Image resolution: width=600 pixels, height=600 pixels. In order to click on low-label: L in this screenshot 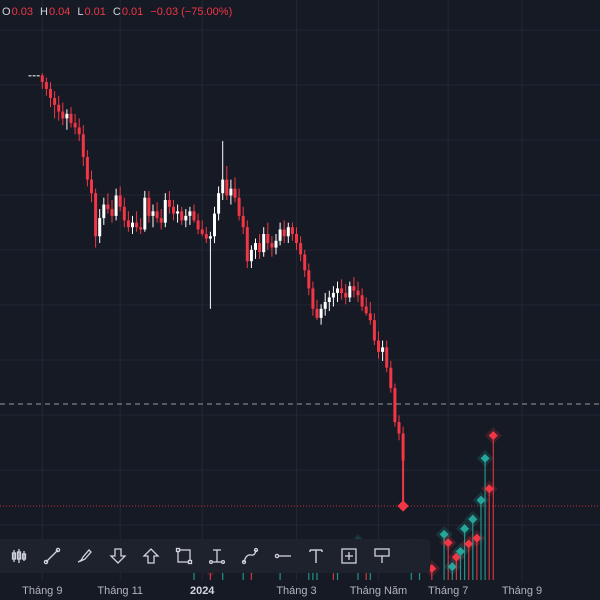, I will do `click(80, 12)`.